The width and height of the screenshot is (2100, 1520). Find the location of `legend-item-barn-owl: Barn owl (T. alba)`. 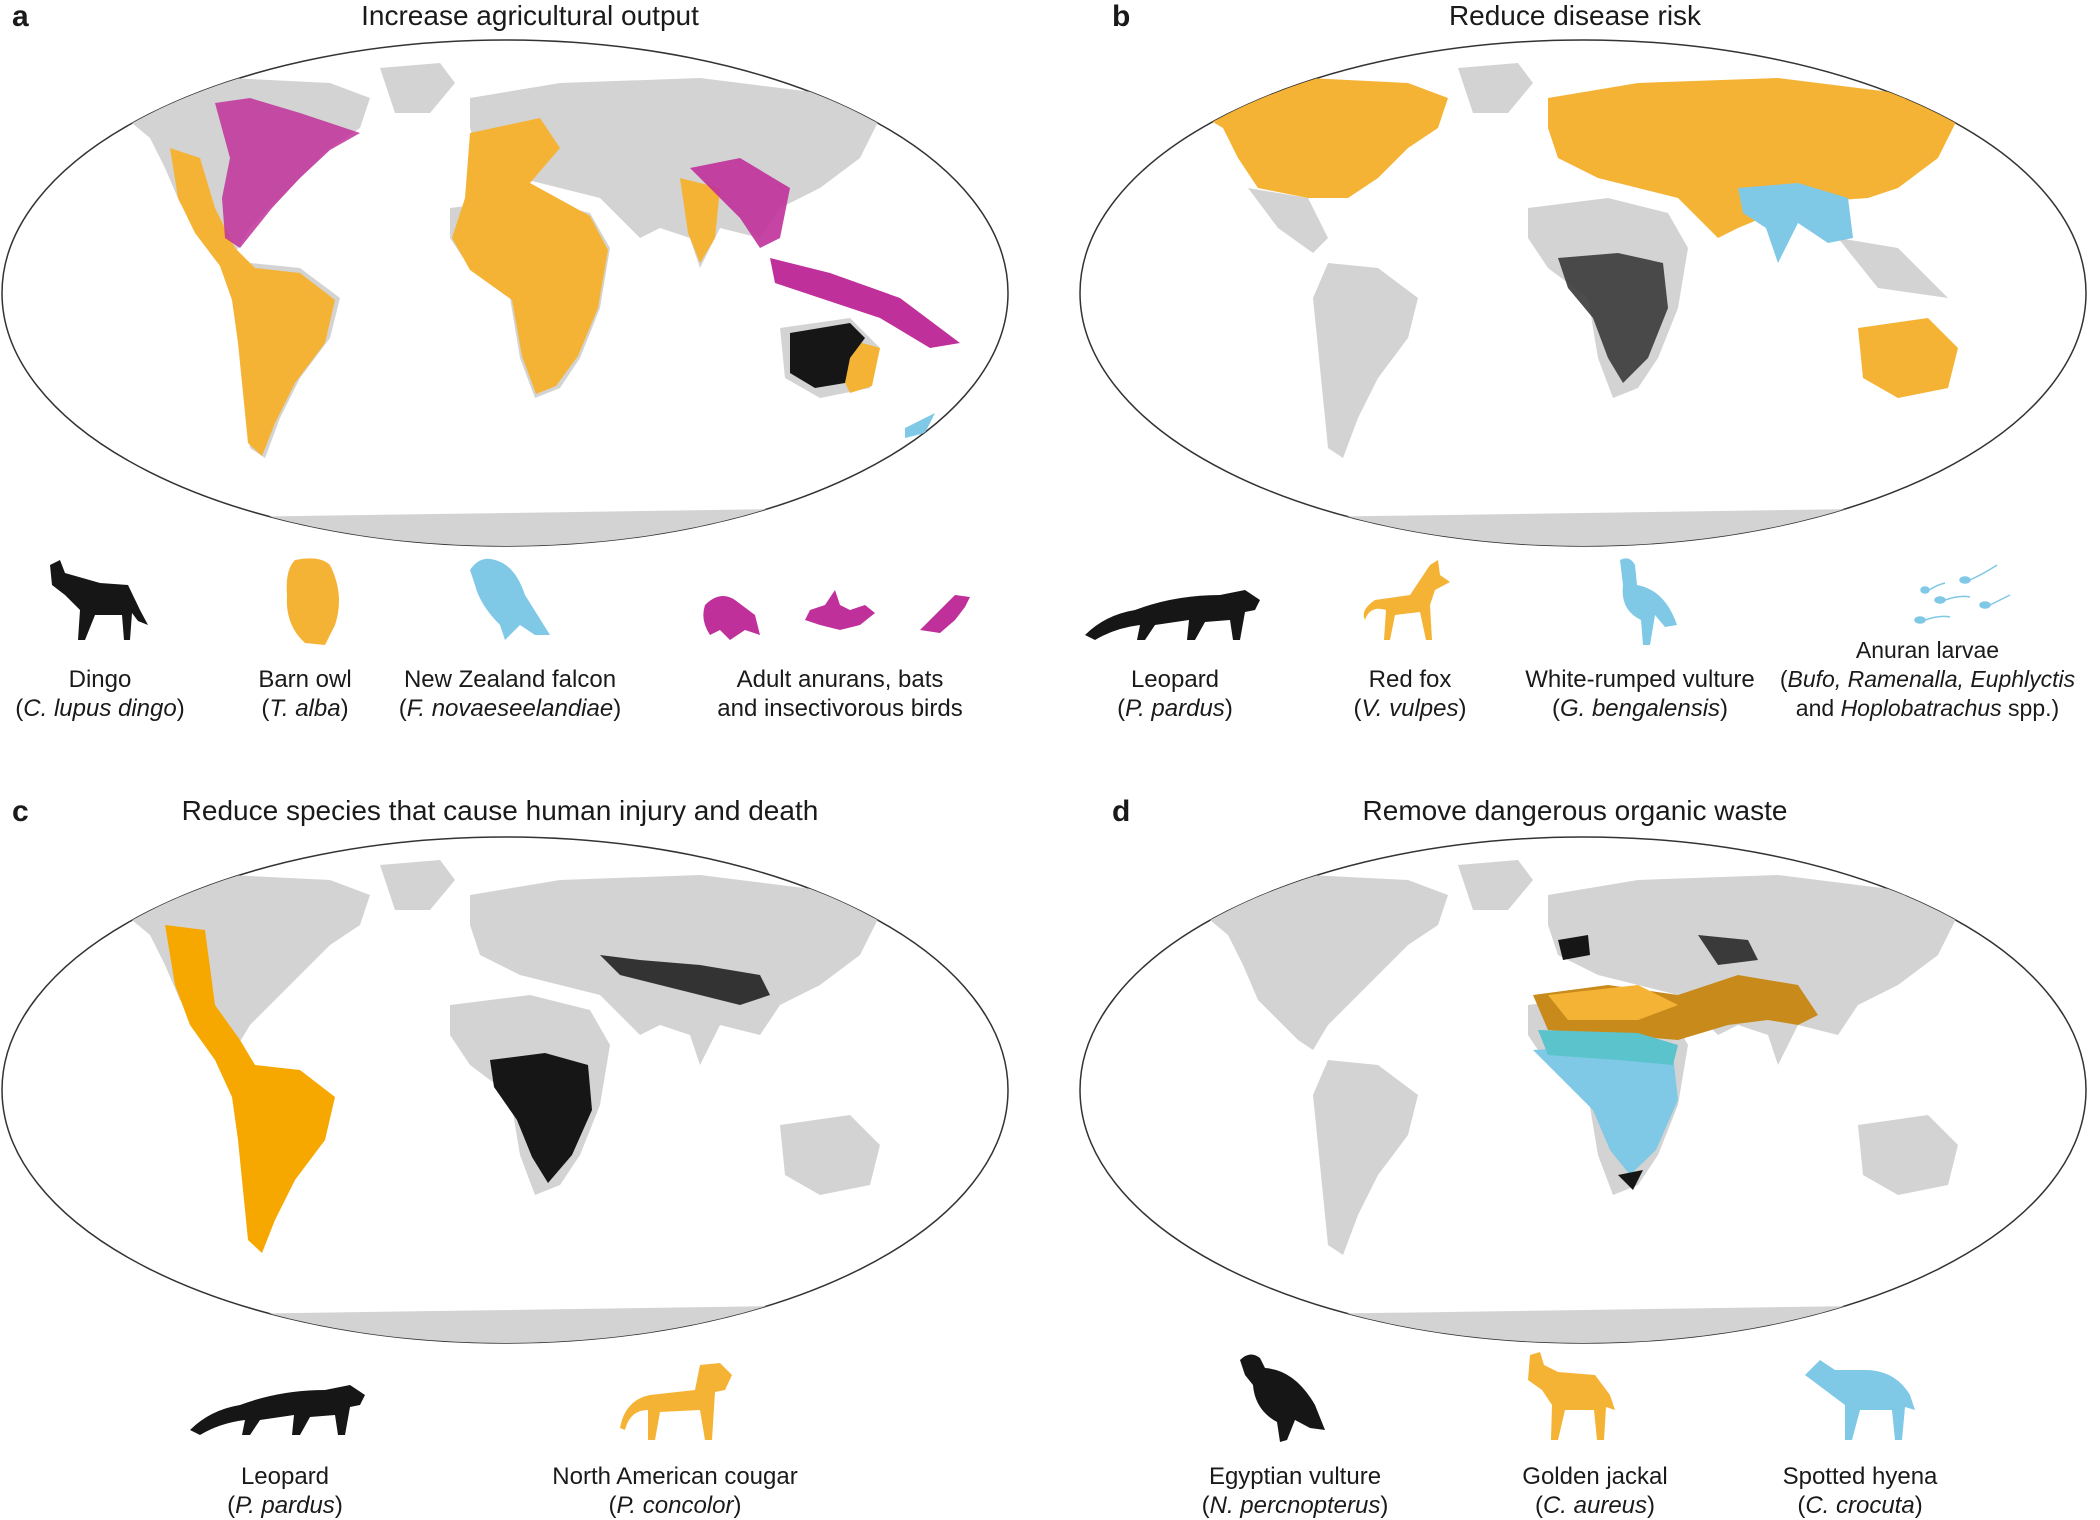

legend-item-barn-owl: Barn owl (T. alba) is located at coordinates (305, 694).